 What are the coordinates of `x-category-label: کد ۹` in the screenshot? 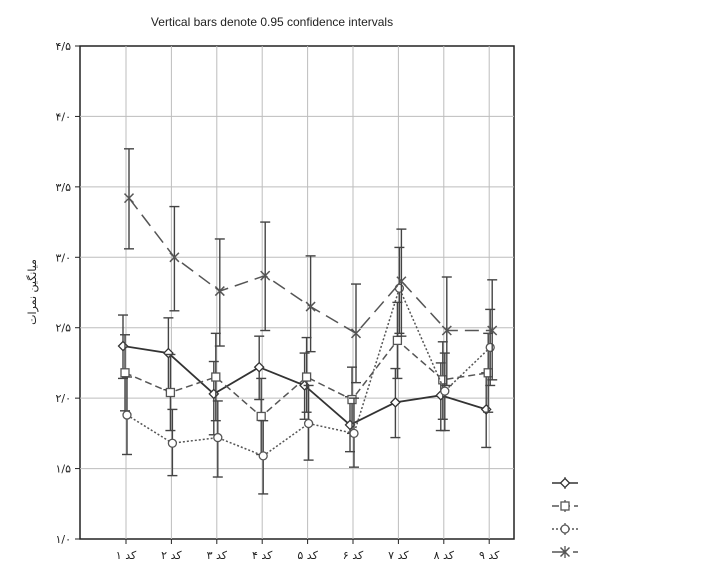 It's located at (489, 555).